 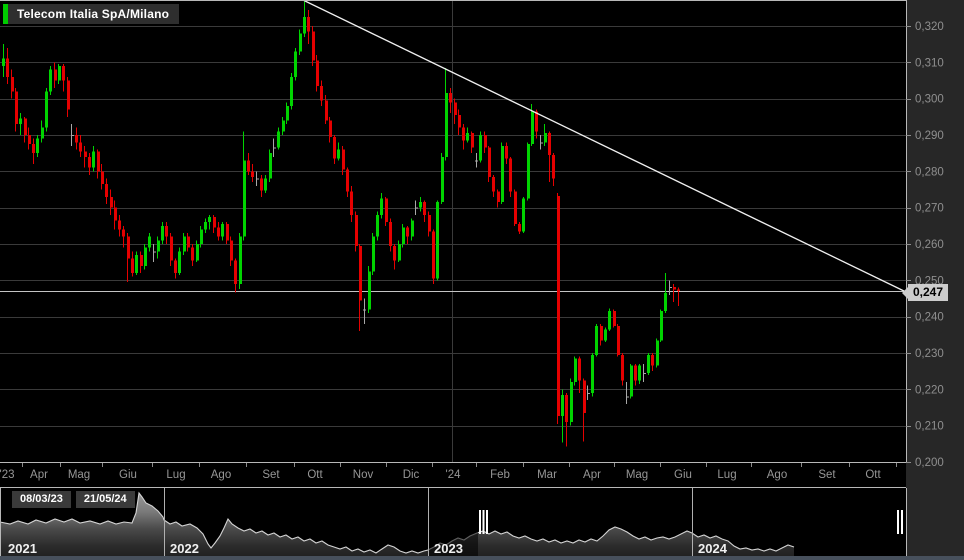 What do you see at coordinates (726, 475) in the screenshot?
I see `month-label: Lug` at bounding box center [726, 475].